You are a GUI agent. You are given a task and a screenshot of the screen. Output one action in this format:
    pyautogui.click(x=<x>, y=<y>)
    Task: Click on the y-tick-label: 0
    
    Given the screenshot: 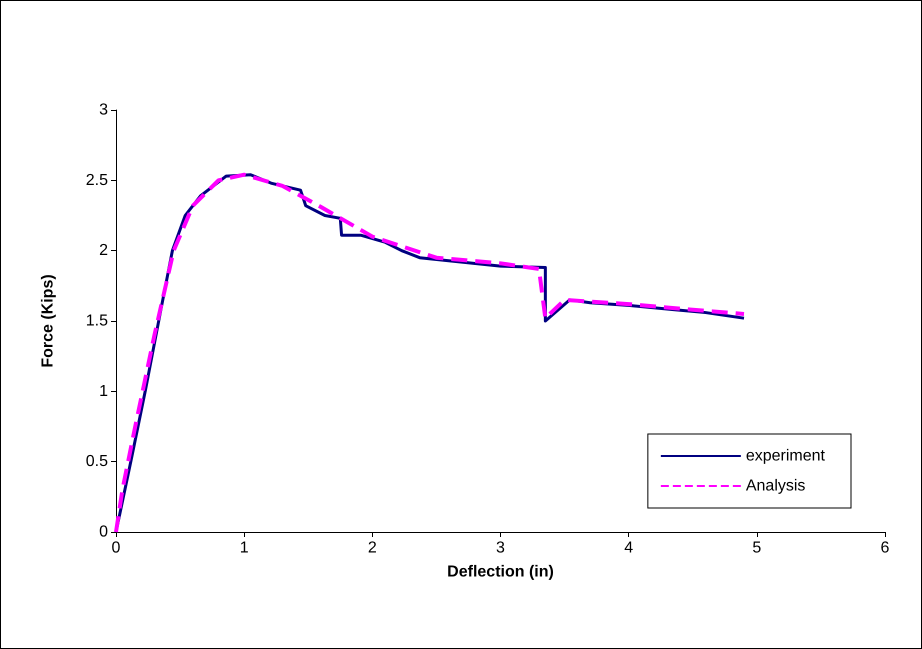 What is the action you would take?
    pyautogui.click(x=103, y=532)
    